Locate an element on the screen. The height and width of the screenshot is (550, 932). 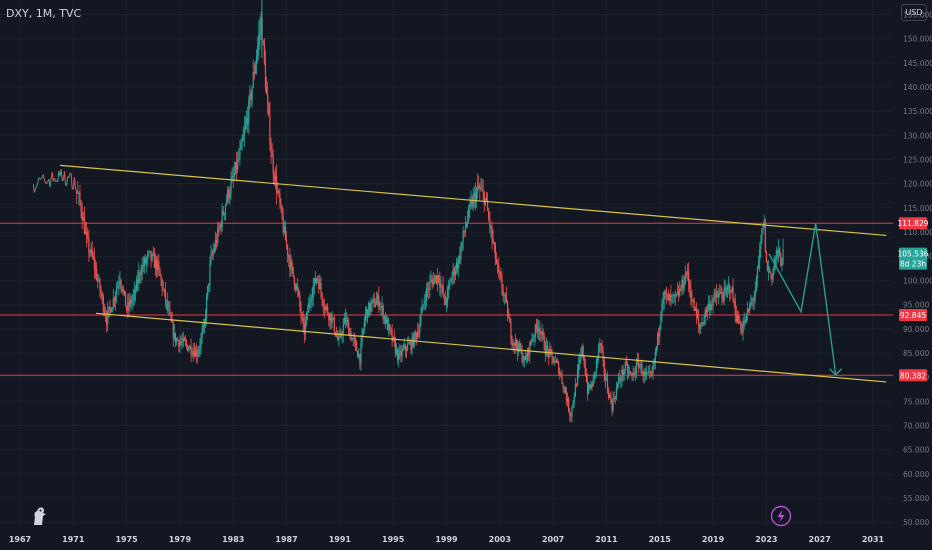
y-tick-label: 55.000 is located at coordinates (916, 498).